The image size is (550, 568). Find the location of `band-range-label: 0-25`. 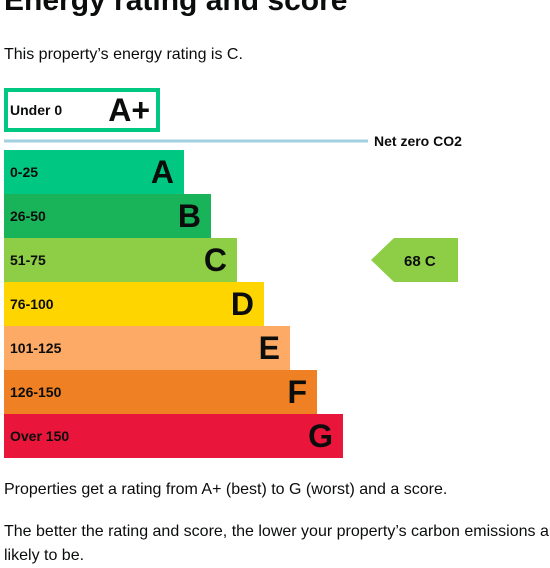

band-range-label: 0-25 is located at coordinates (24, 172).